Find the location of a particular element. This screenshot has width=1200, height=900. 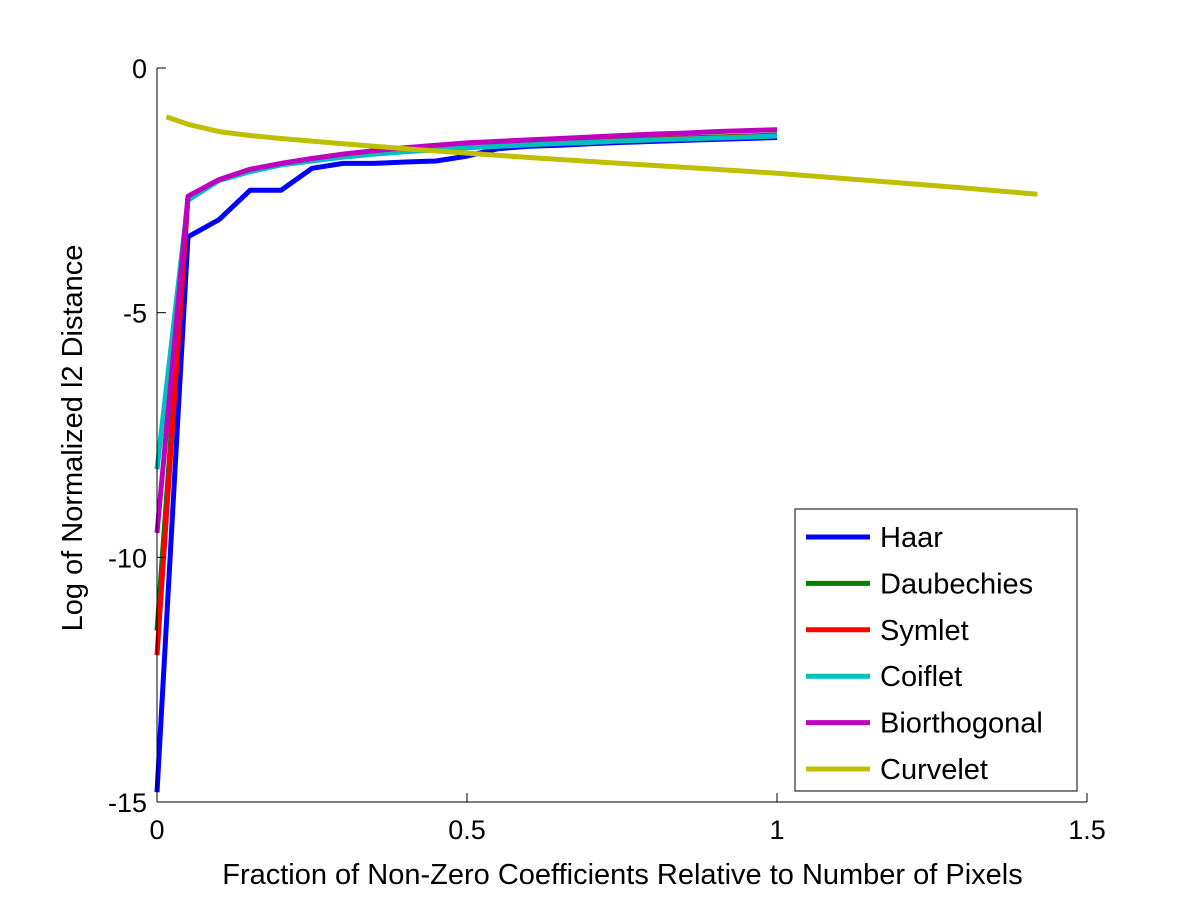

legend-label: Biorthogonal is located at coordinates (961, 724).